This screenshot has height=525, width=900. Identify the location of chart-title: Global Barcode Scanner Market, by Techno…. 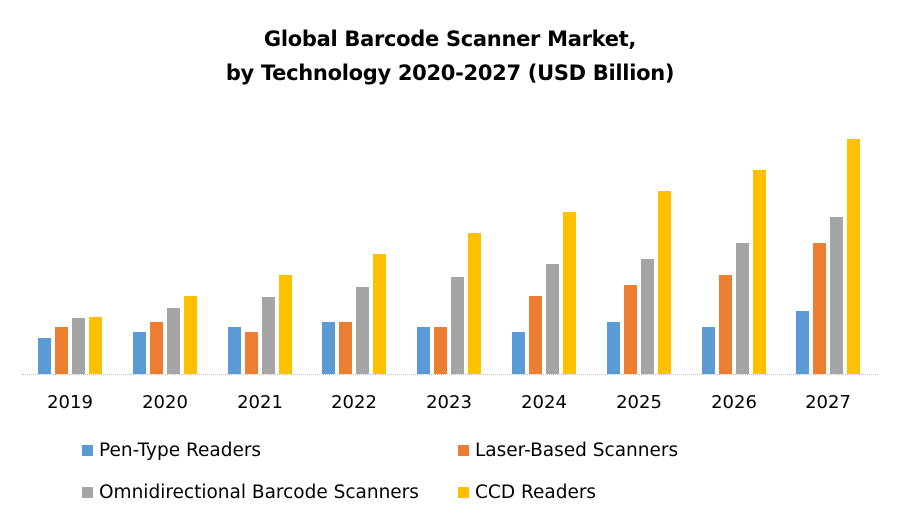
(450, 56).